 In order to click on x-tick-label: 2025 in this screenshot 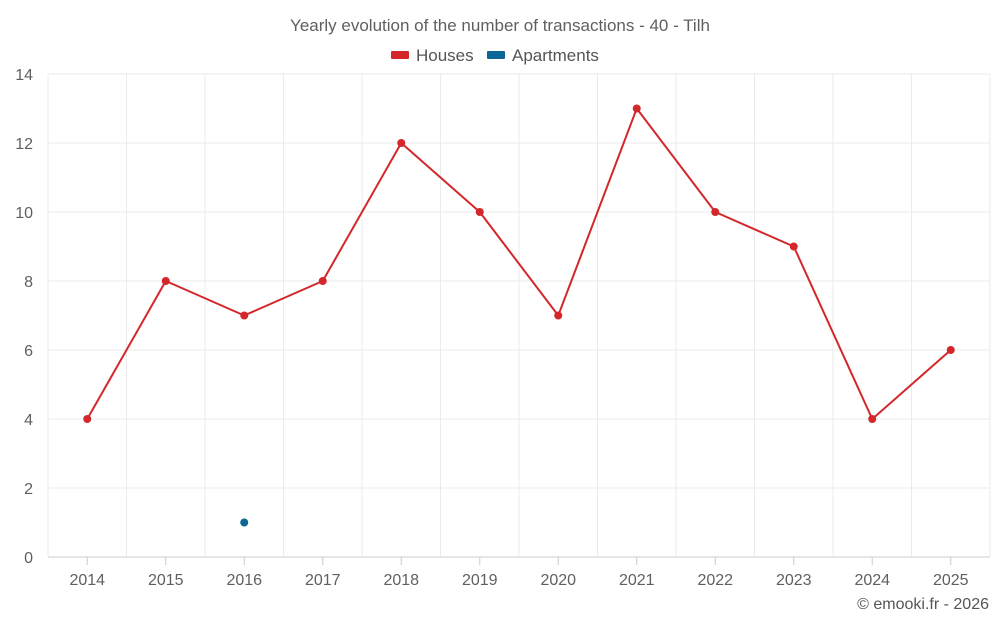, I will do `click(951, 580)`.